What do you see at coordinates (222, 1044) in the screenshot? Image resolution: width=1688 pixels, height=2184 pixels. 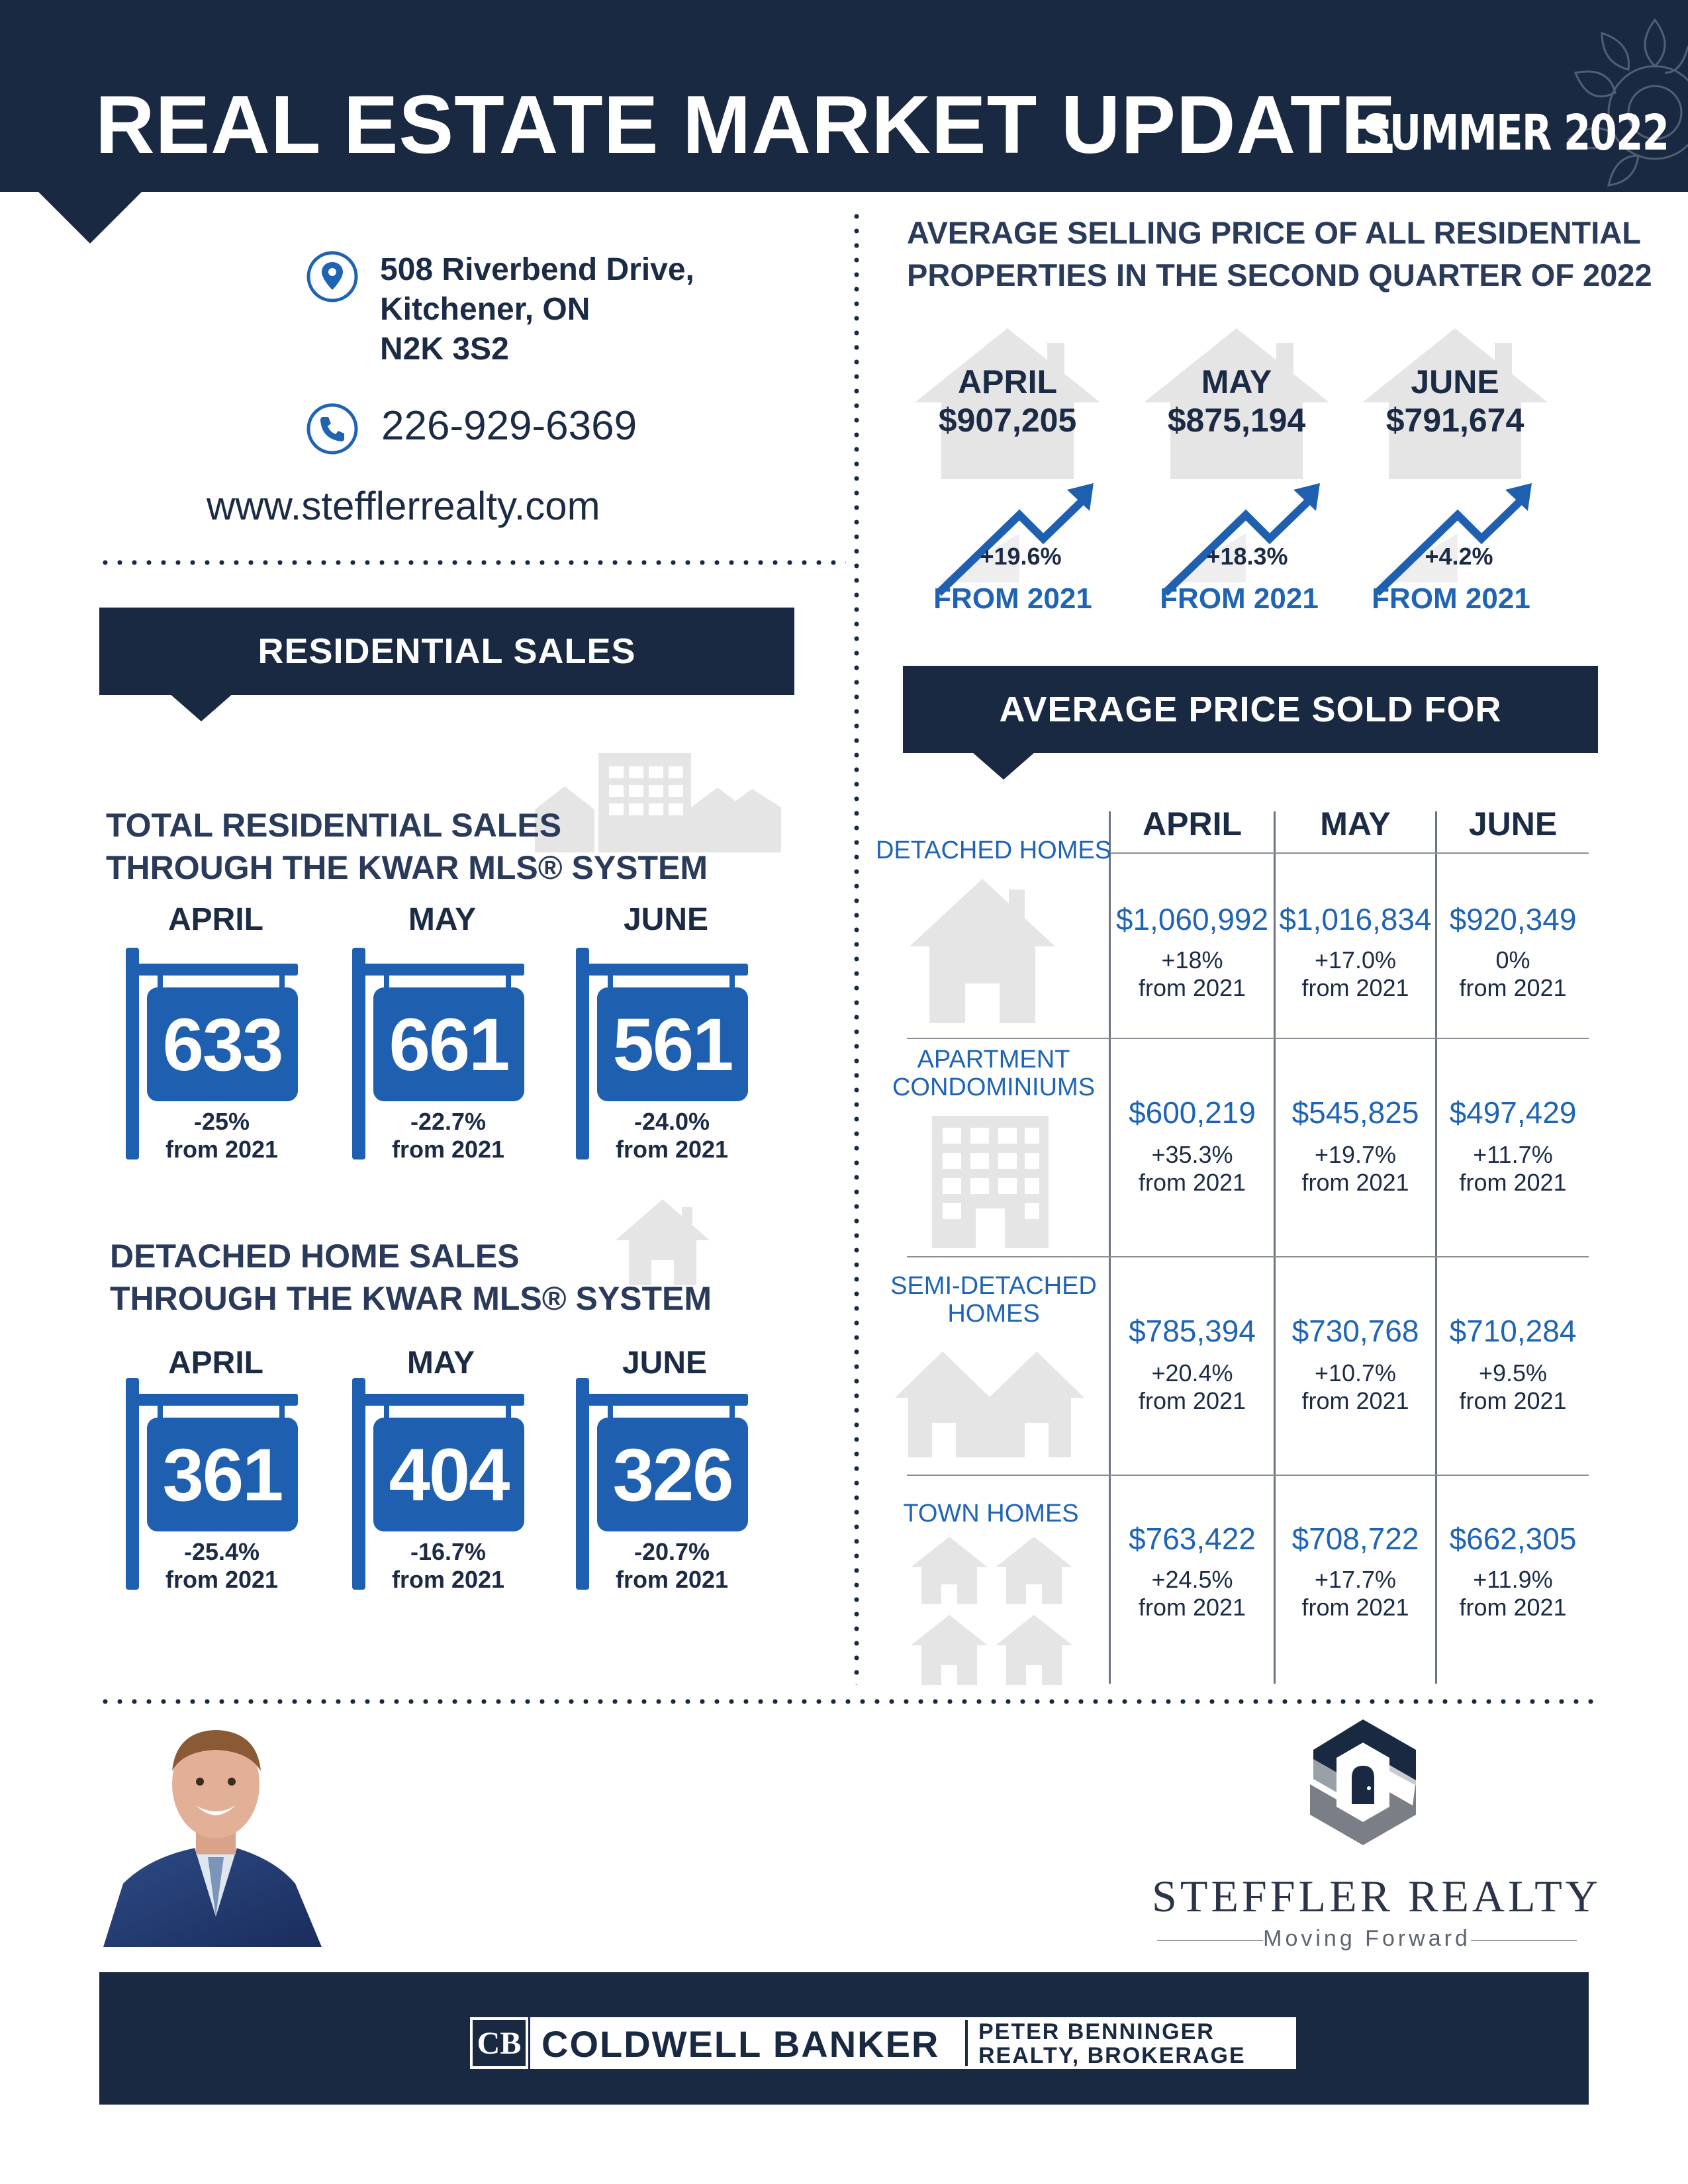 I see `sales-count: 633` at bounding box center [222, 1044].